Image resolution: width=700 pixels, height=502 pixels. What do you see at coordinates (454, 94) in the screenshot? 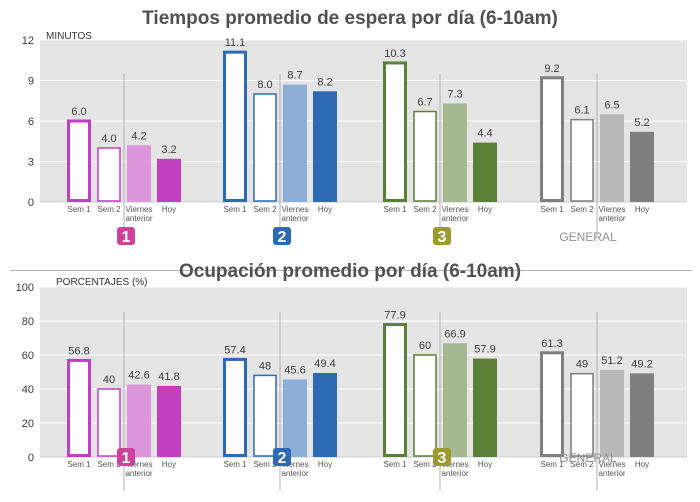
I see `data-label: 7.3` at bounding box center [454, 94].